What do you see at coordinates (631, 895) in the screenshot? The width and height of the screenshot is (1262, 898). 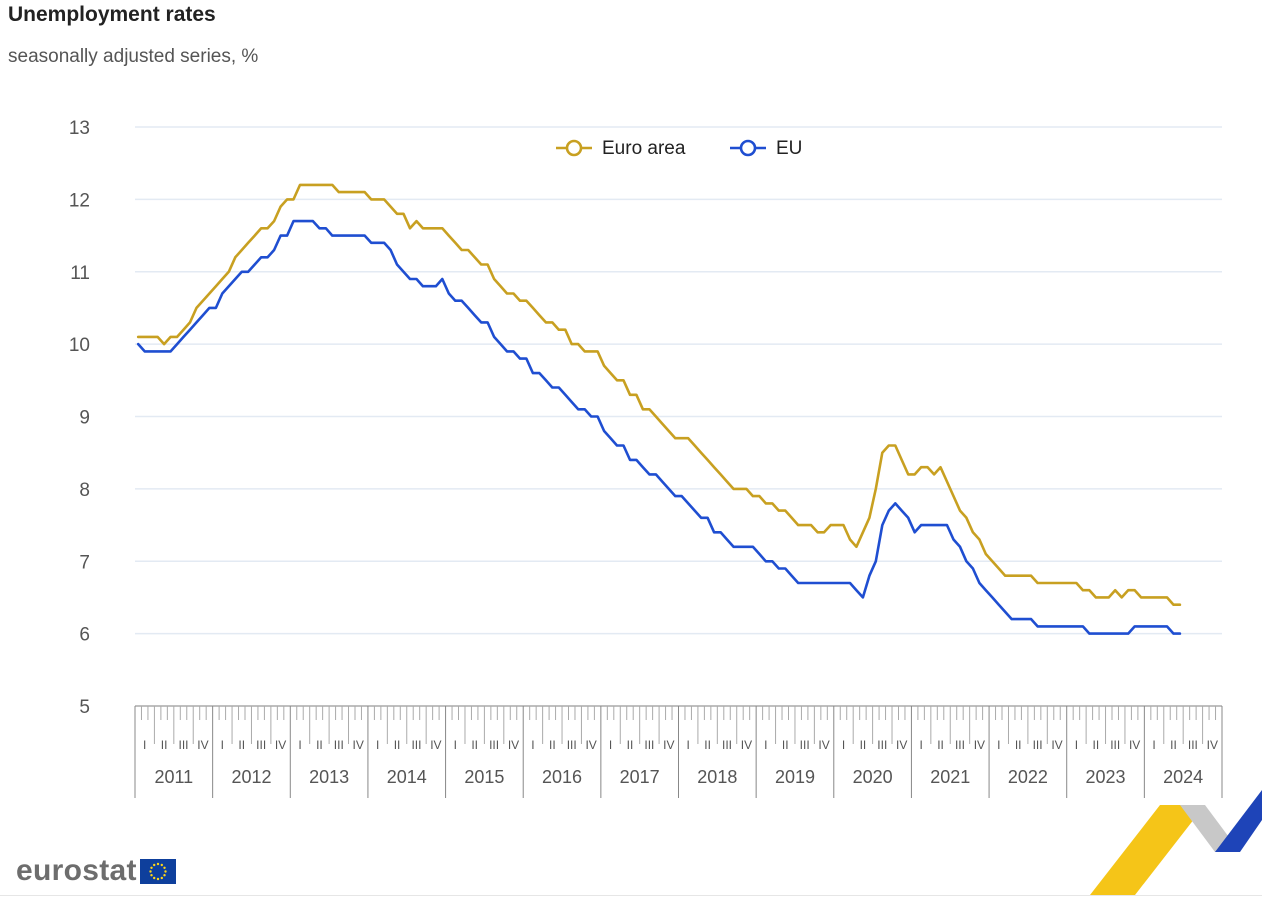 I see `footer-divider` at bounding box center [631, 895].